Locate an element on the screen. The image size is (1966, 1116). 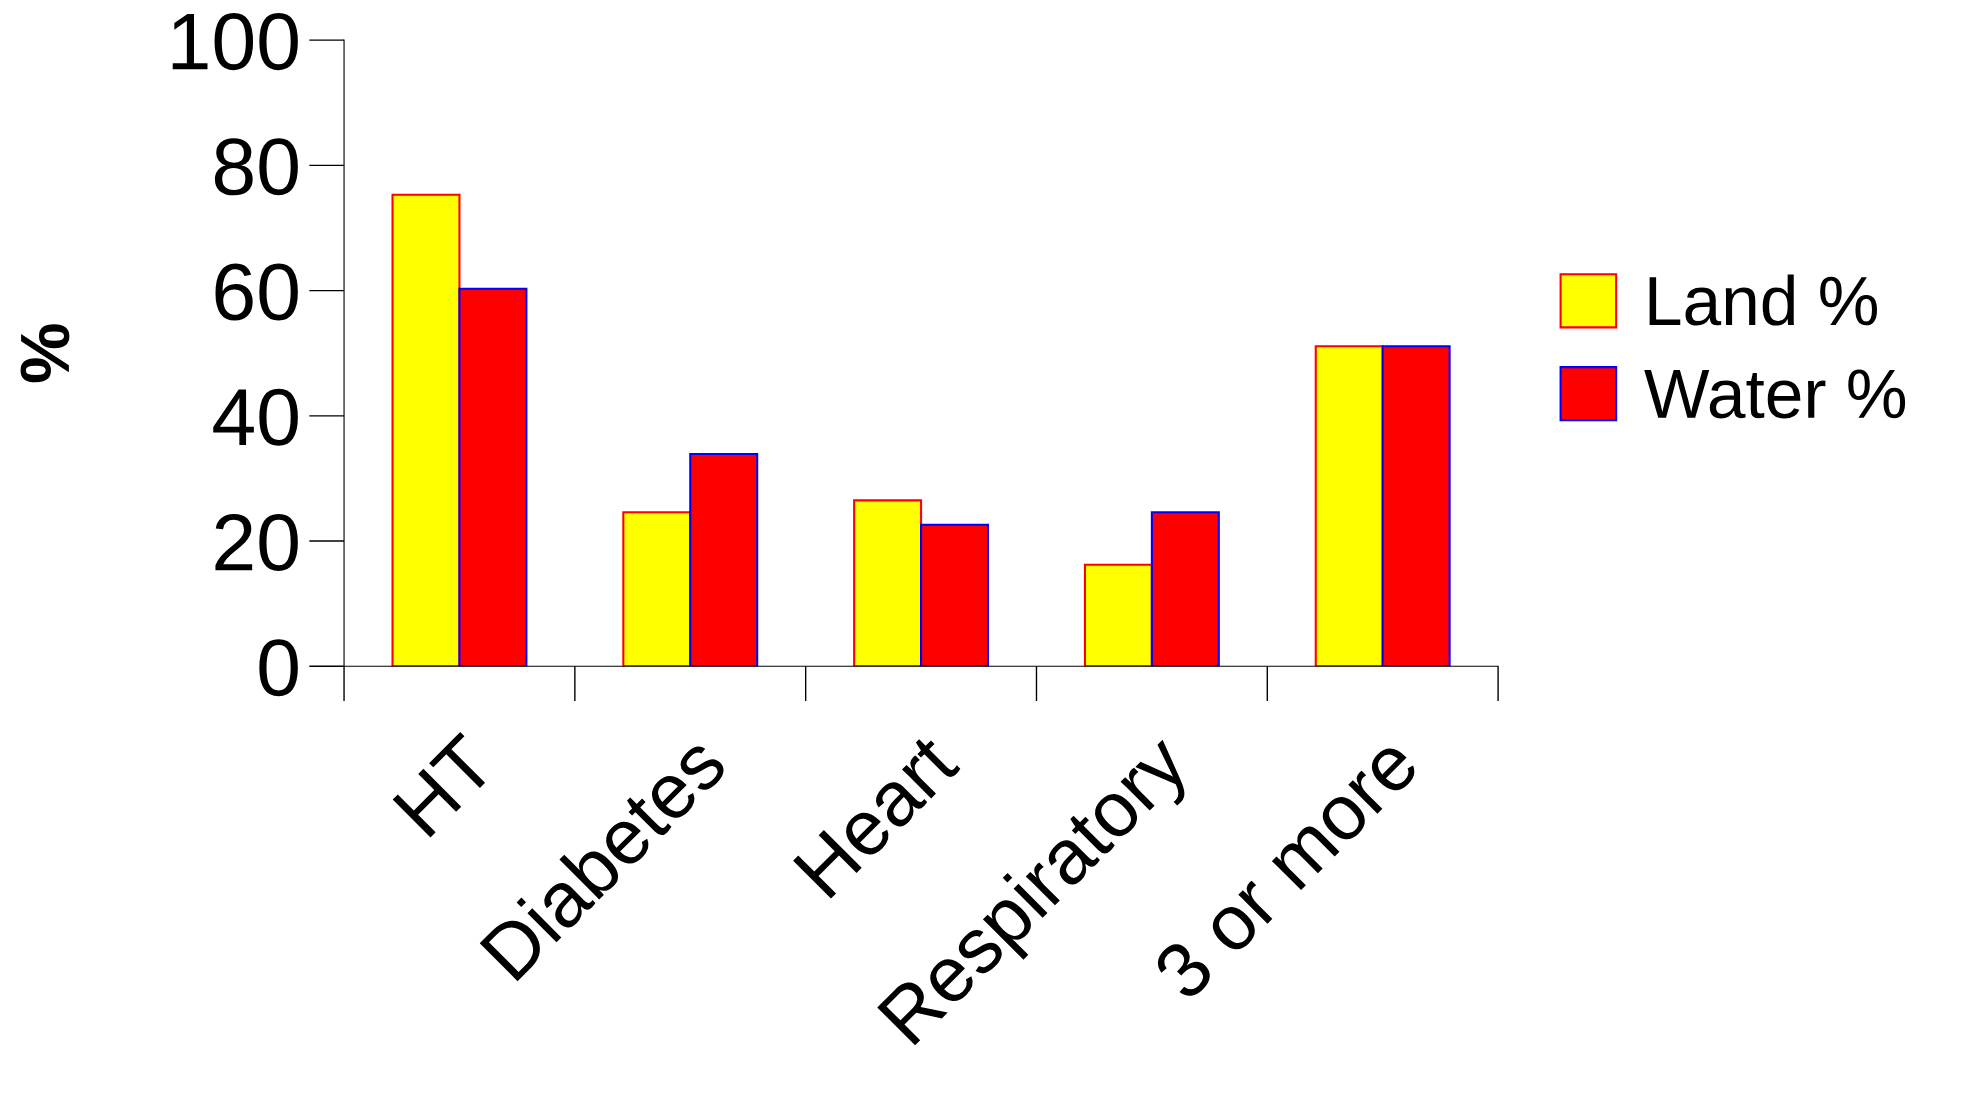
legend-label: Water % is located at coordinates (1775, 394).